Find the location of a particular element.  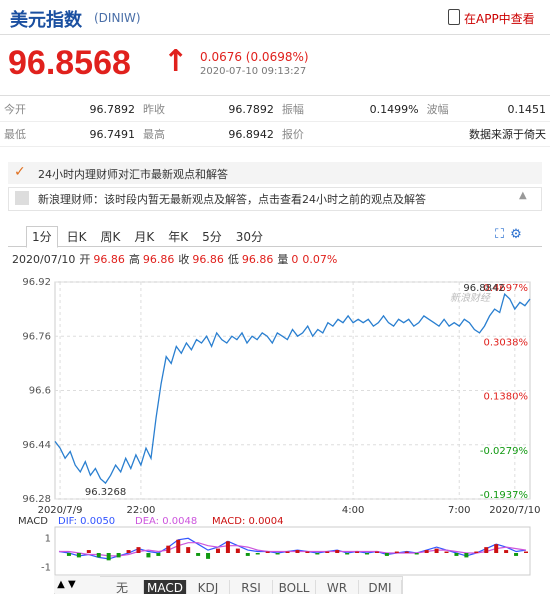

label: 今开 is located at coordinates (15, 109).